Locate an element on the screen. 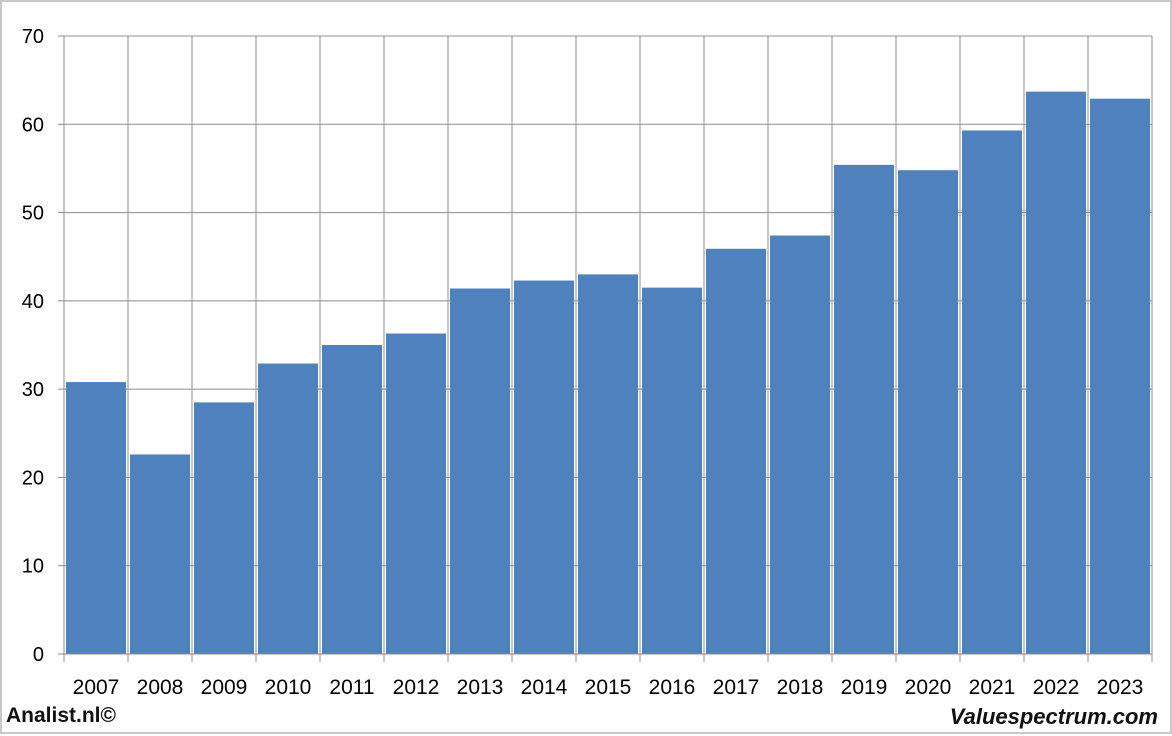 The height and width of the screenshot is (736, 1172). y-tick-label: 50 is located at coordinates (33, 214).